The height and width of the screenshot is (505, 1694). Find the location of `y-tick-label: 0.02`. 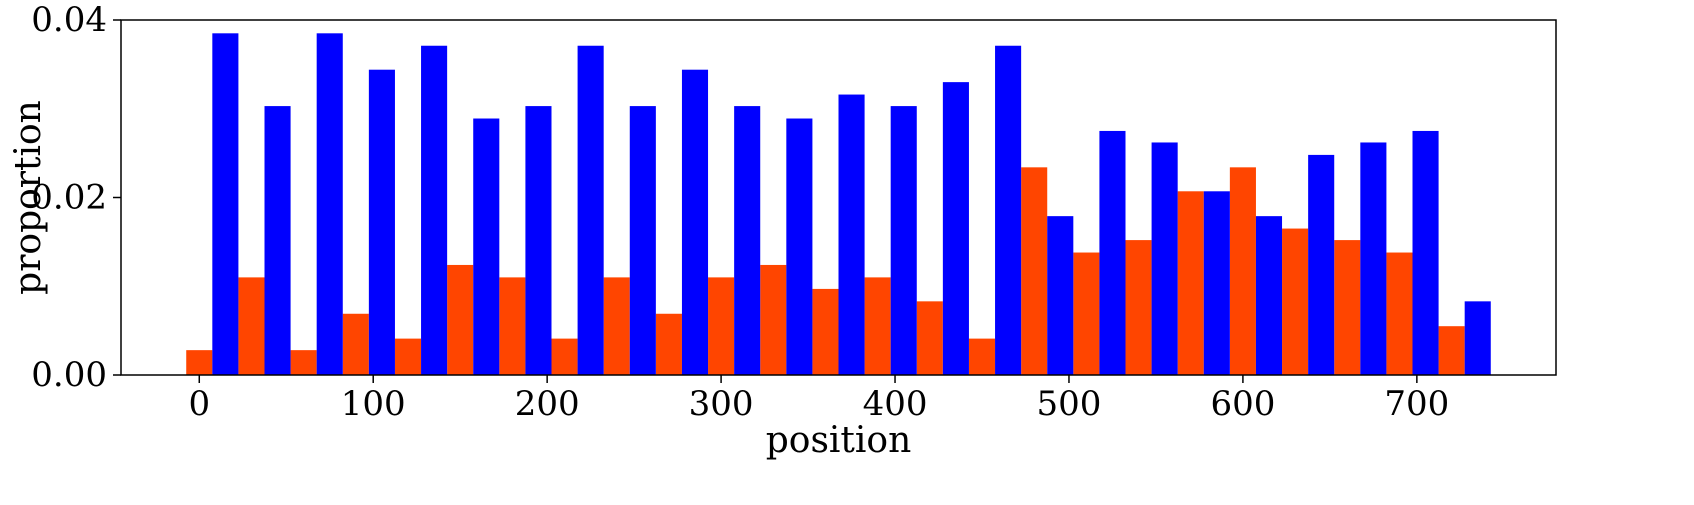

y-tick-label: 0.02 is located at coordinates (69, 198).